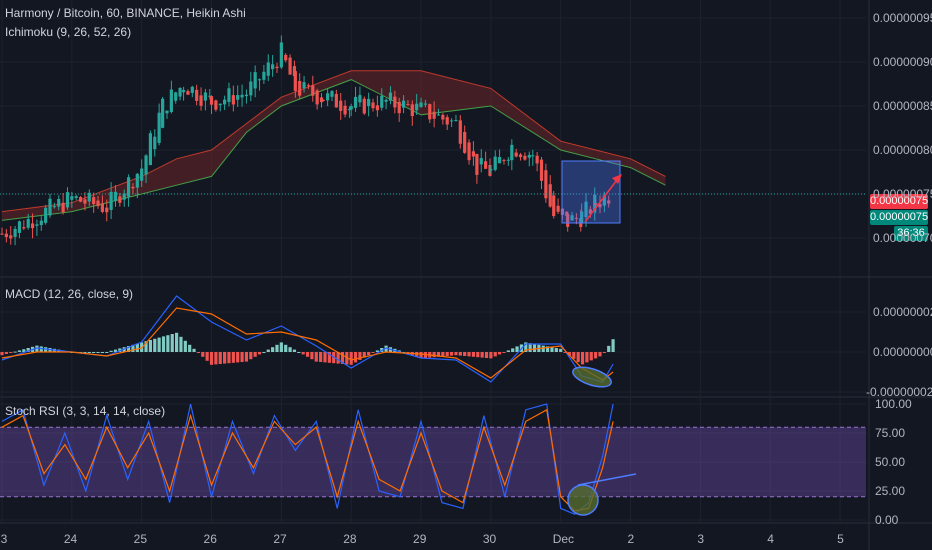 The width and height of the screenshot is (932, 550). Describe the element at coordinates (69, 294) in the screenshot. I see `macd-legend: MACD (12, 26, close, 9)` at that location.